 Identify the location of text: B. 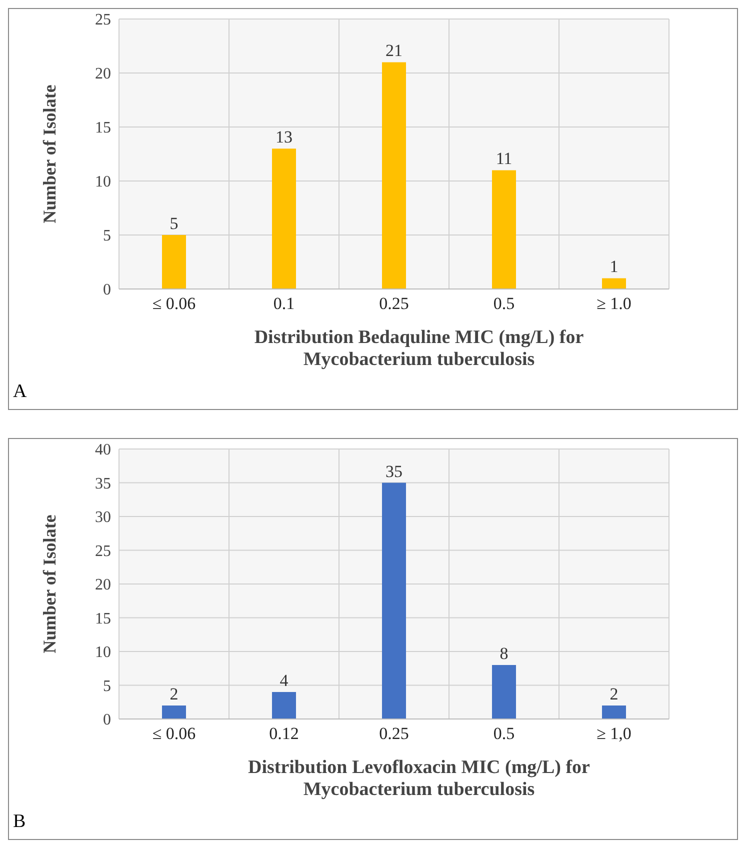
(19, 822).